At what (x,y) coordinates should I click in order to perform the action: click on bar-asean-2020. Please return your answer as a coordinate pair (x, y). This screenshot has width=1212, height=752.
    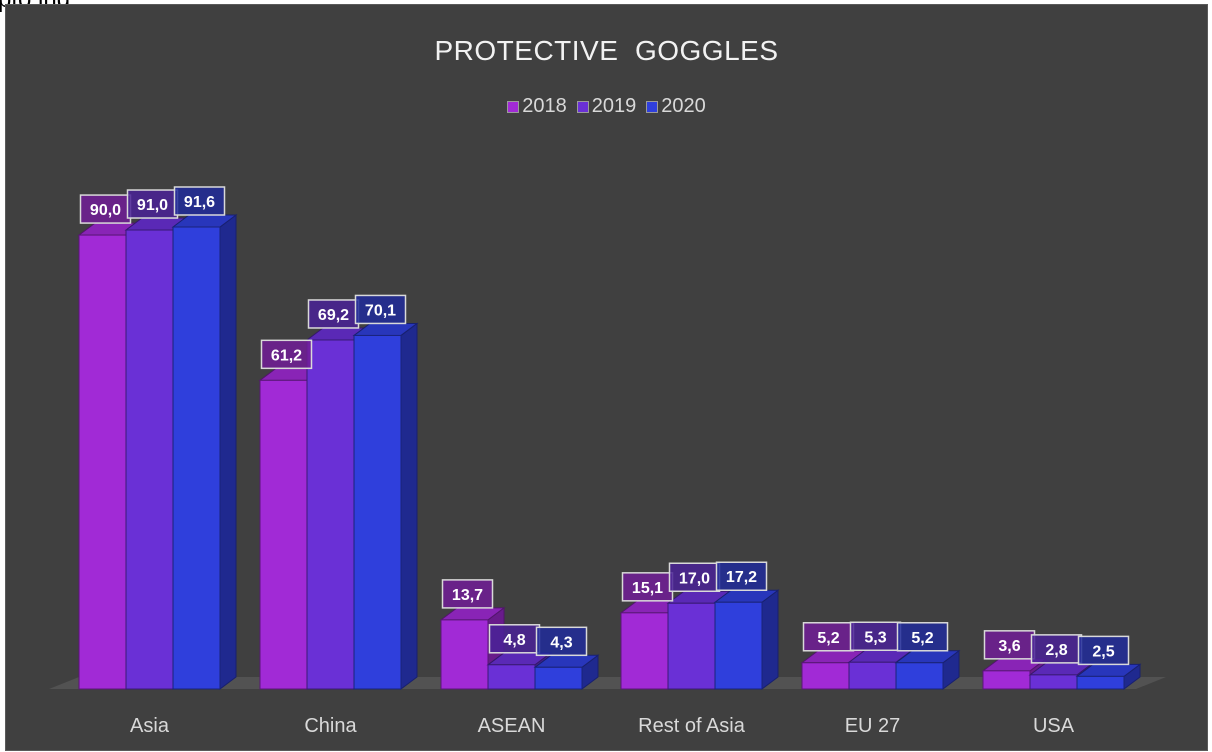
    Looking at the image, I should click on (566, 672).